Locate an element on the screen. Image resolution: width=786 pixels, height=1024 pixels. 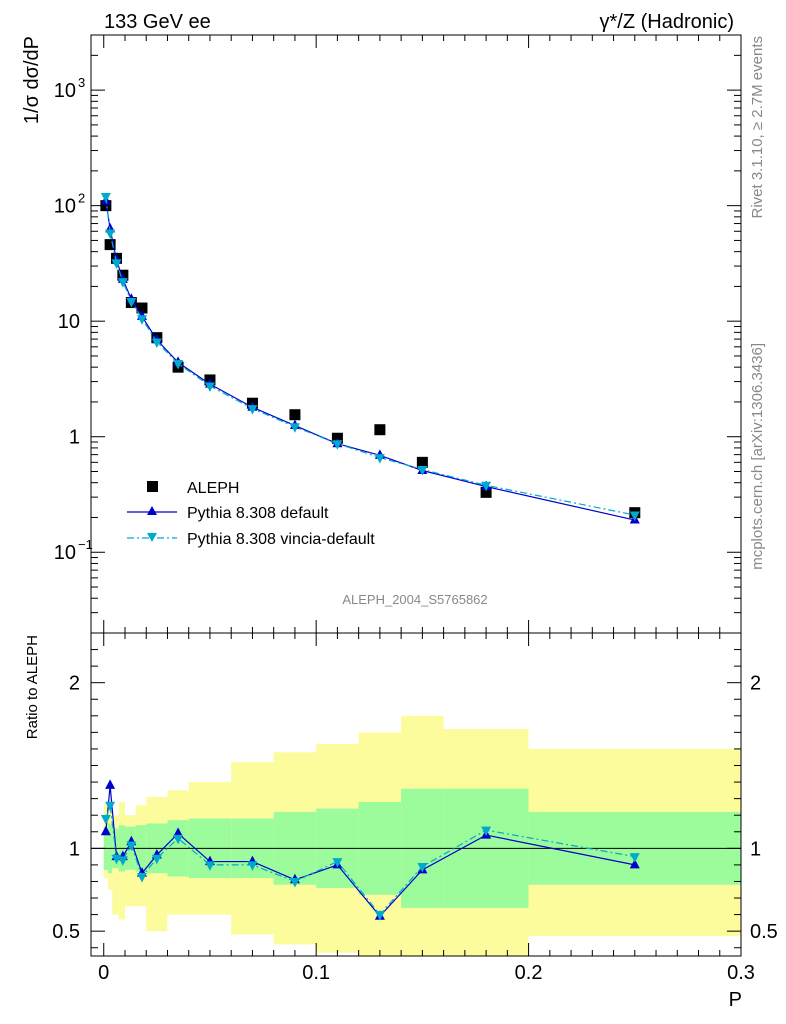
ratio-y-tick-label-left: 0.5 is located at coordinates (66, 932).